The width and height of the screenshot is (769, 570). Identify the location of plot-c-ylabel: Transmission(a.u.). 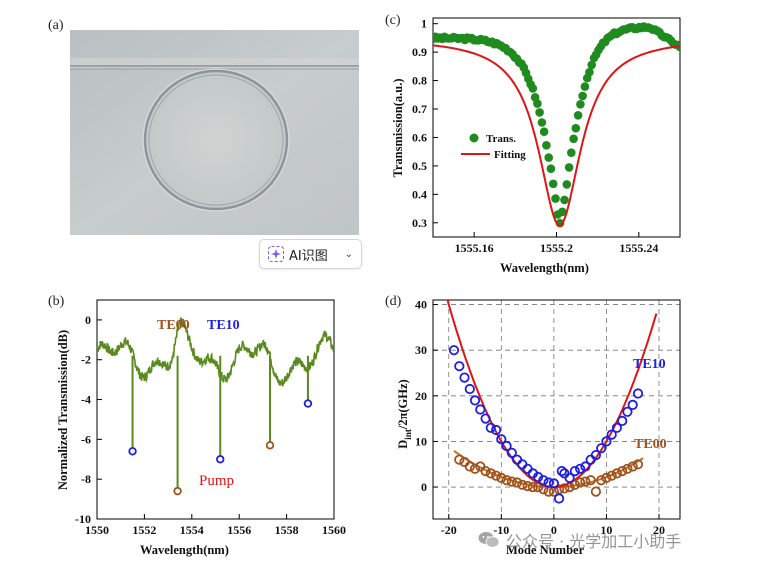
(398, 127).